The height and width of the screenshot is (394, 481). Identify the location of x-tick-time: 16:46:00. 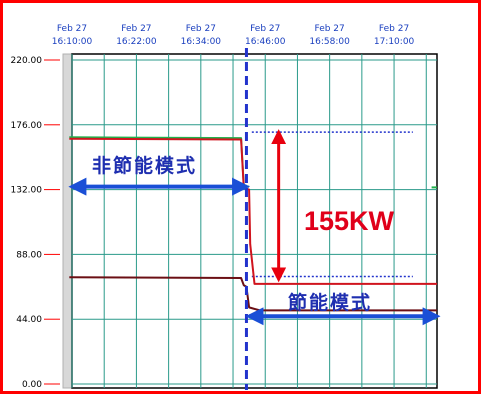
(265, 42).